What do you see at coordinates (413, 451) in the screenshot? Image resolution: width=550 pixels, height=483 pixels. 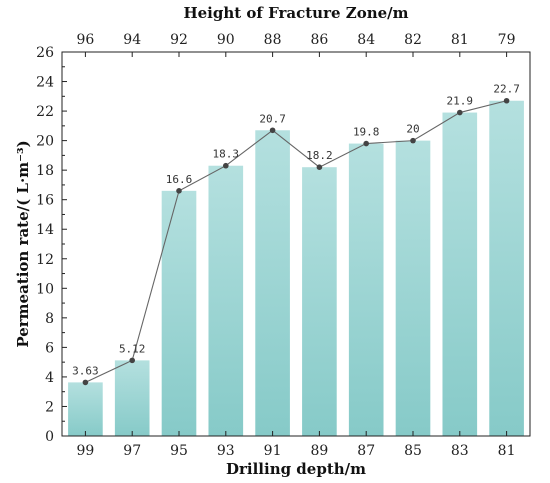 I see `x-tick-label-85: 85` at bounding box center [413, 451].